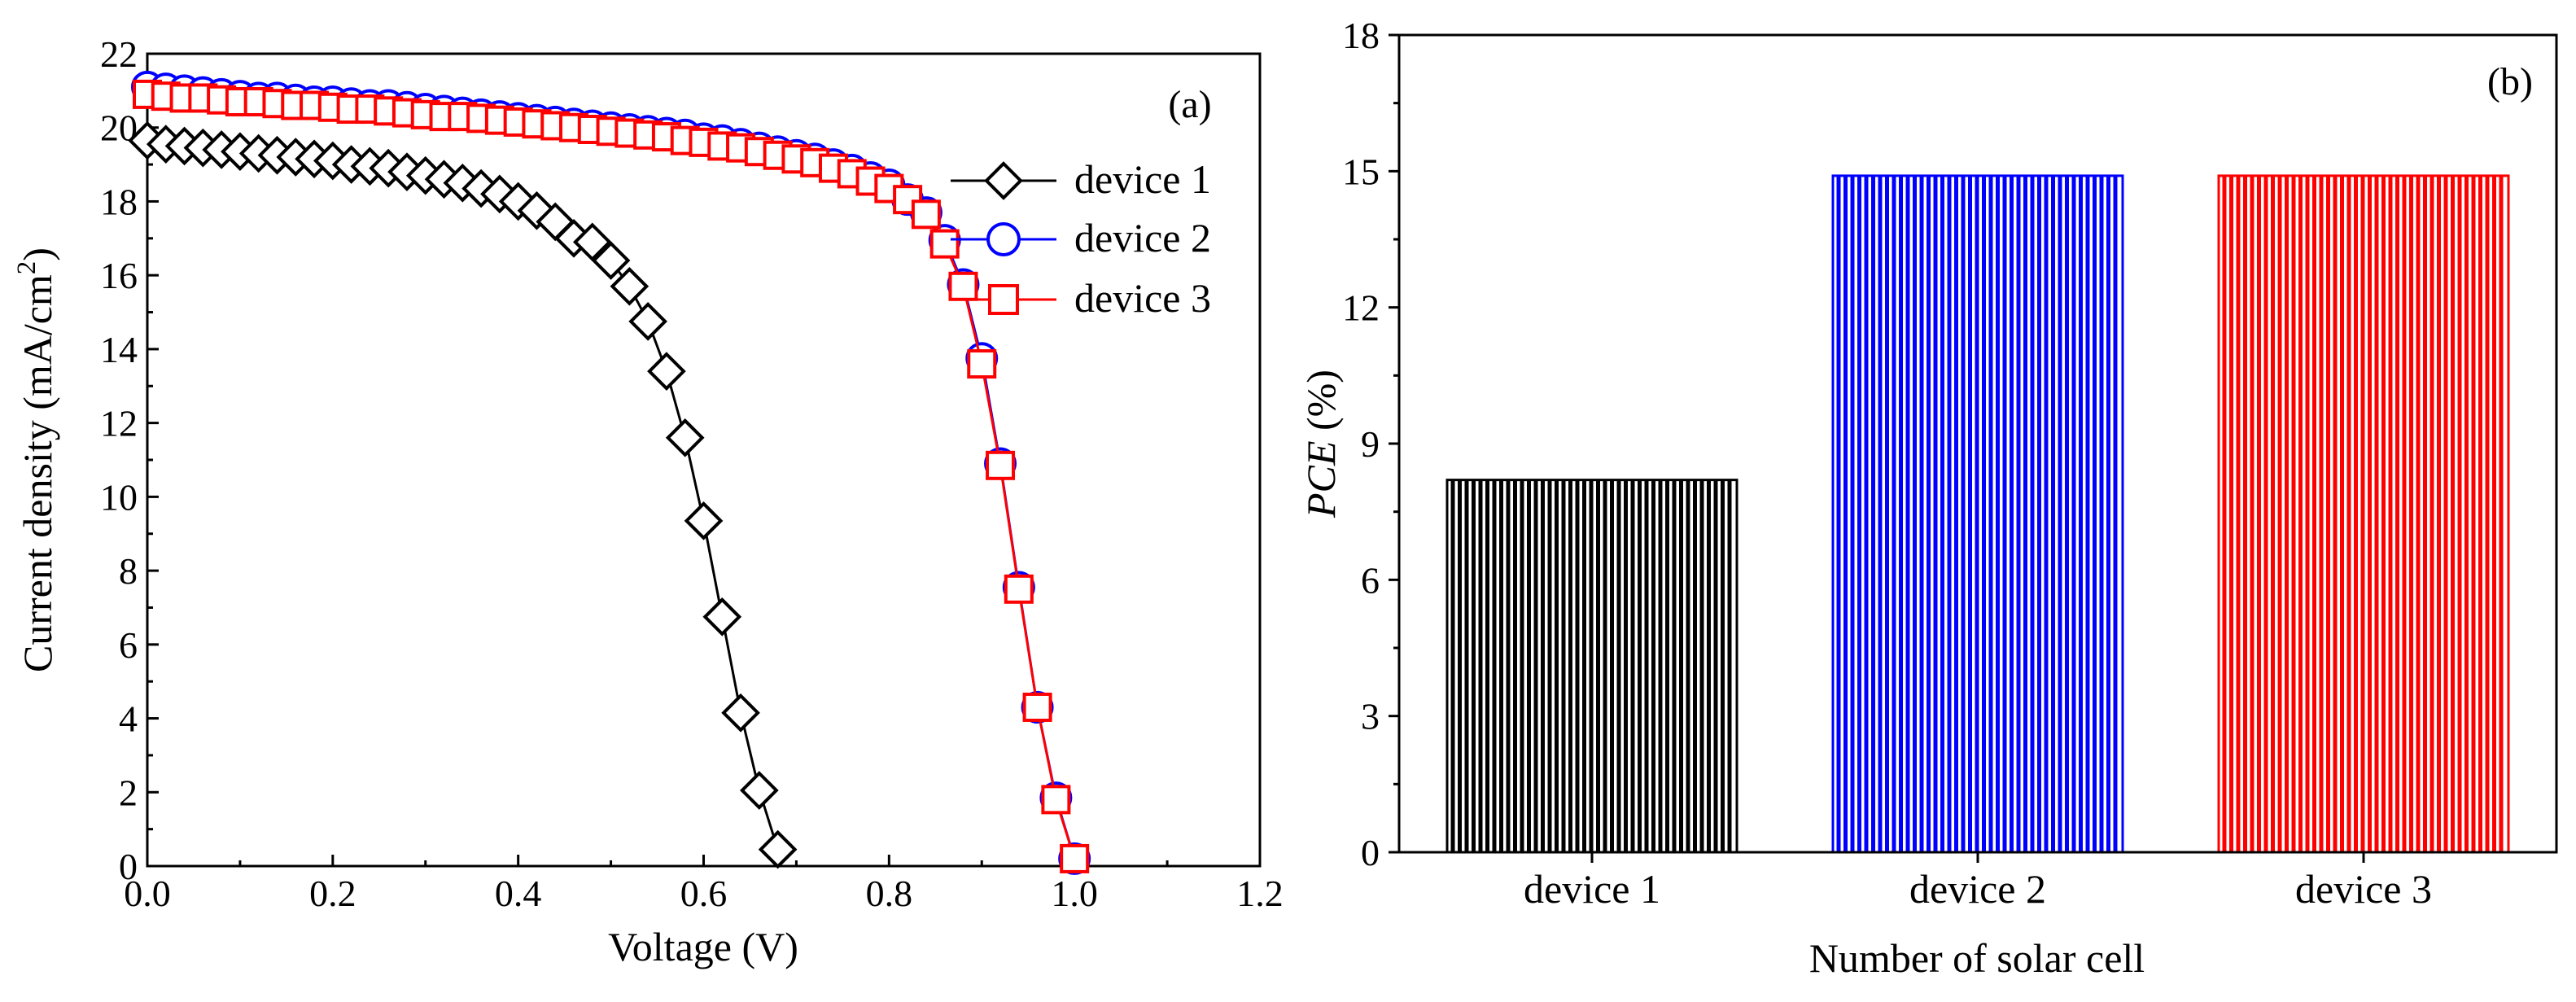 Image resolution: width=2576 pixels, height=1002 pixels. I want to click on jv-x-tick-label: 0.8, so click(889, 894).